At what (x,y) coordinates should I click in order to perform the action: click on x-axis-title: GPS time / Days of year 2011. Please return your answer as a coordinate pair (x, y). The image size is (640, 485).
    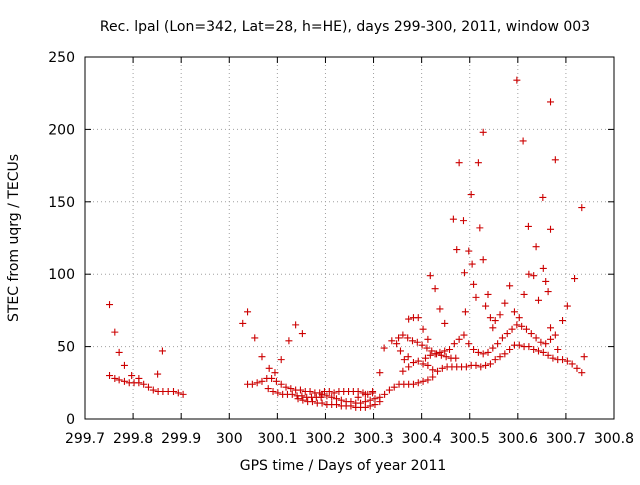
    Looking at the image, I should click on (343, 466).